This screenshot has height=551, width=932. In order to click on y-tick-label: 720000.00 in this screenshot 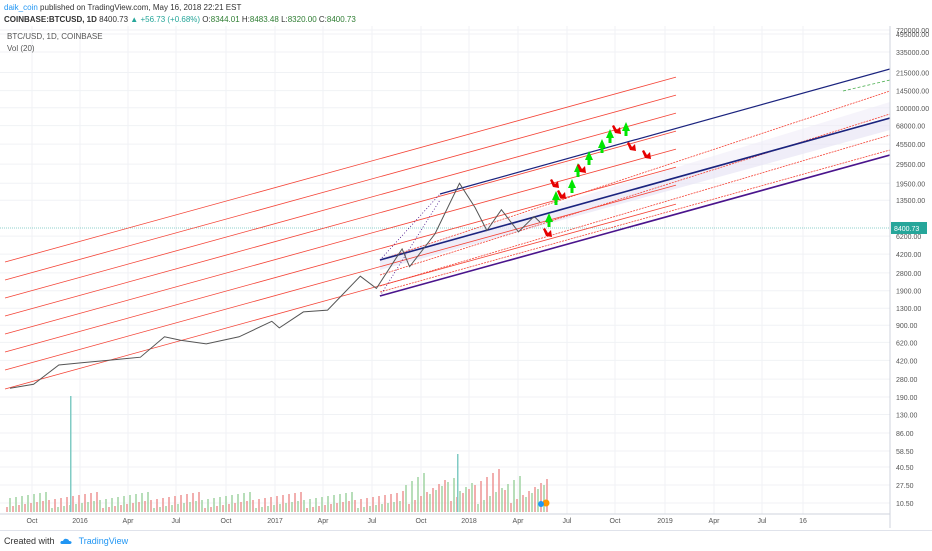, I will do `click(912, 31)`.